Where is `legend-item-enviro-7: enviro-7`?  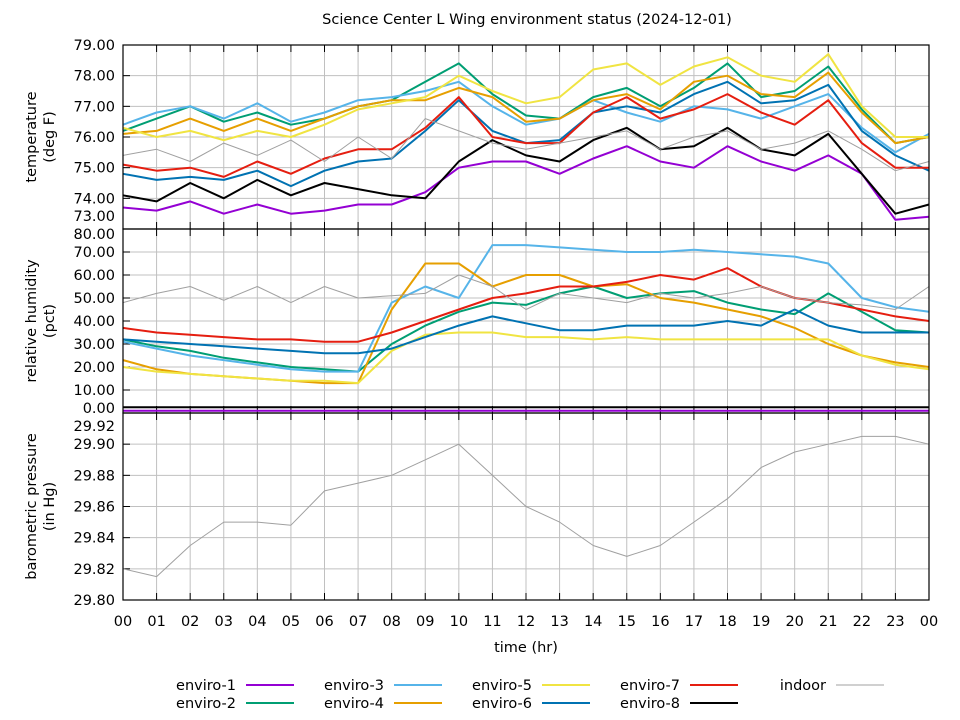 legend-item-enviro-7: enviro-7 is located at coordinates (679, 686).